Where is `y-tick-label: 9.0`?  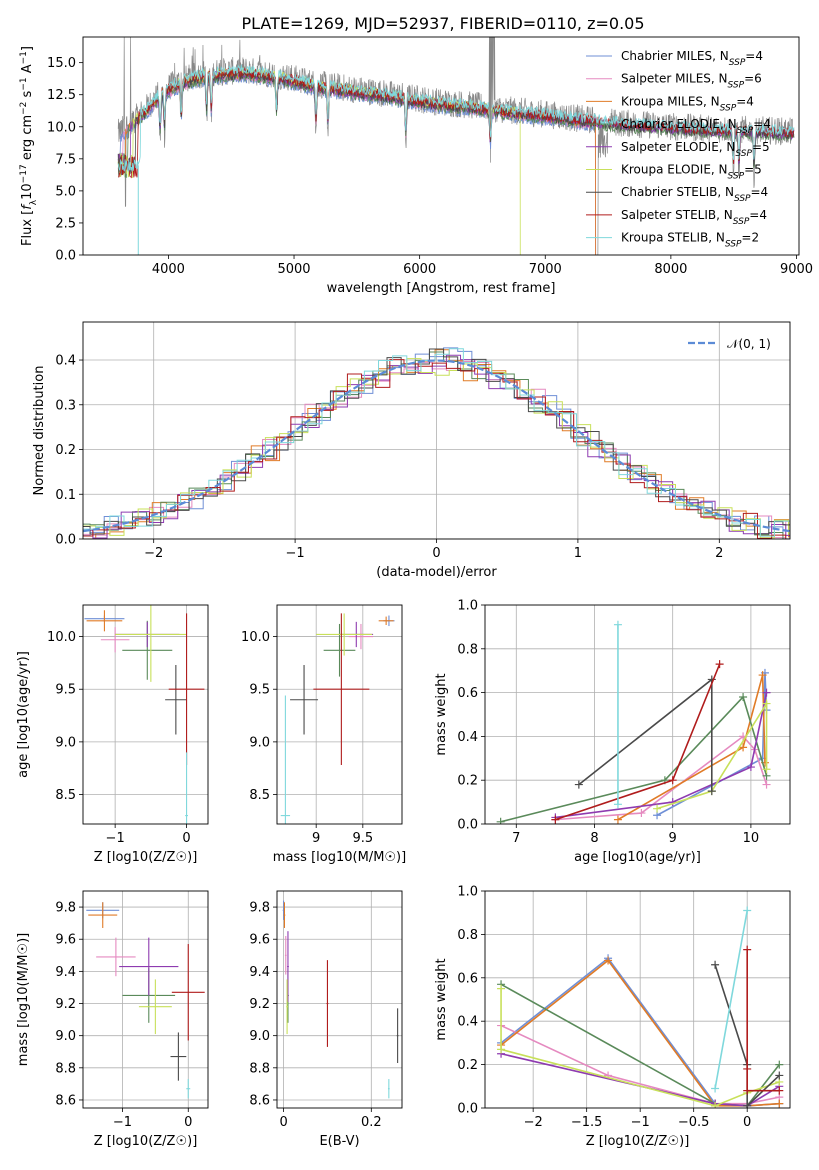 y-tick-label: 9.0 is located at coordinates (65, 742).